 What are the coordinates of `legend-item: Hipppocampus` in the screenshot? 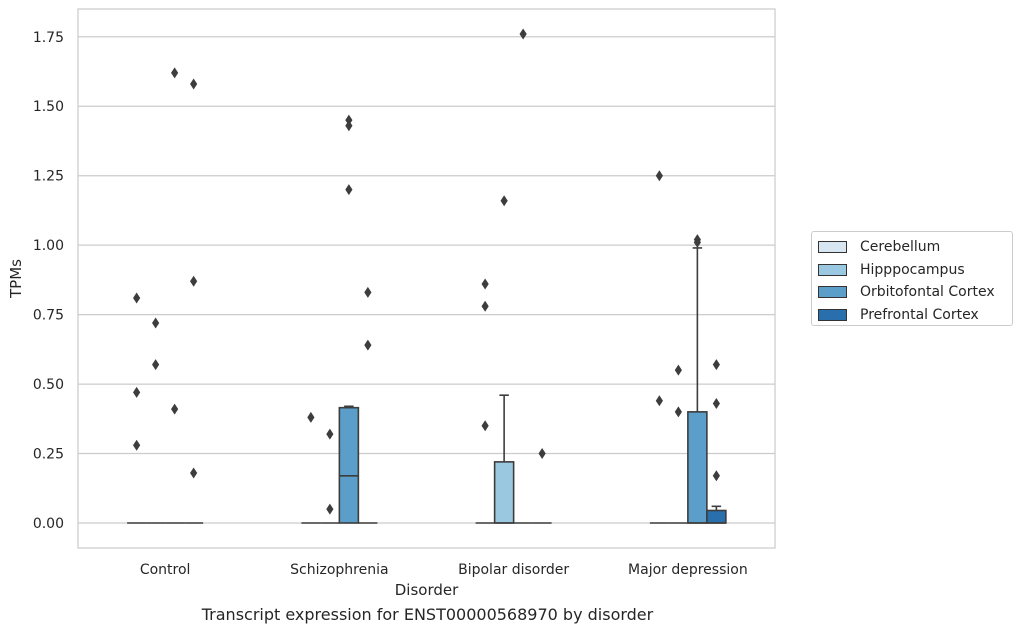 It's located at (915, 270).